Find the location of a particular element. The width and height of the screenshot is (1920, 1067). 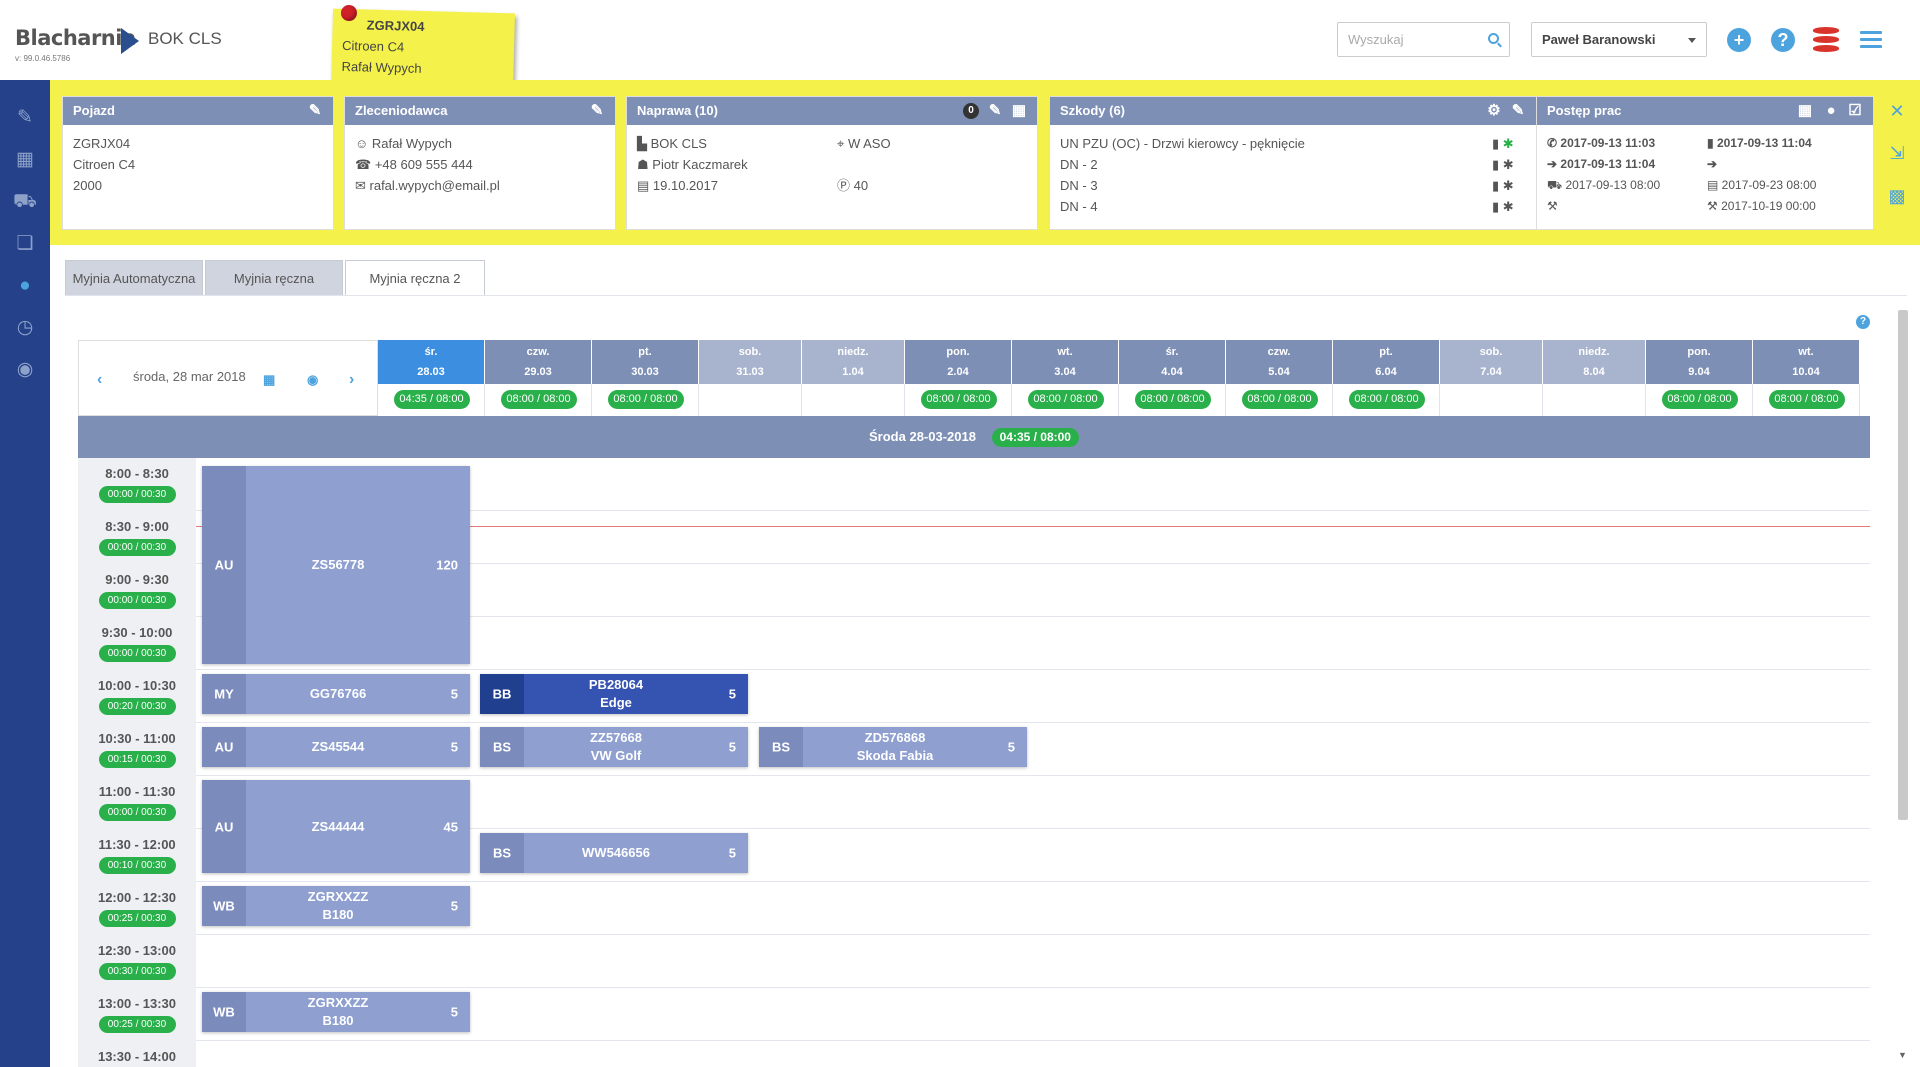

gear-icon: ⚙ is located at coordinates (1494, 110).